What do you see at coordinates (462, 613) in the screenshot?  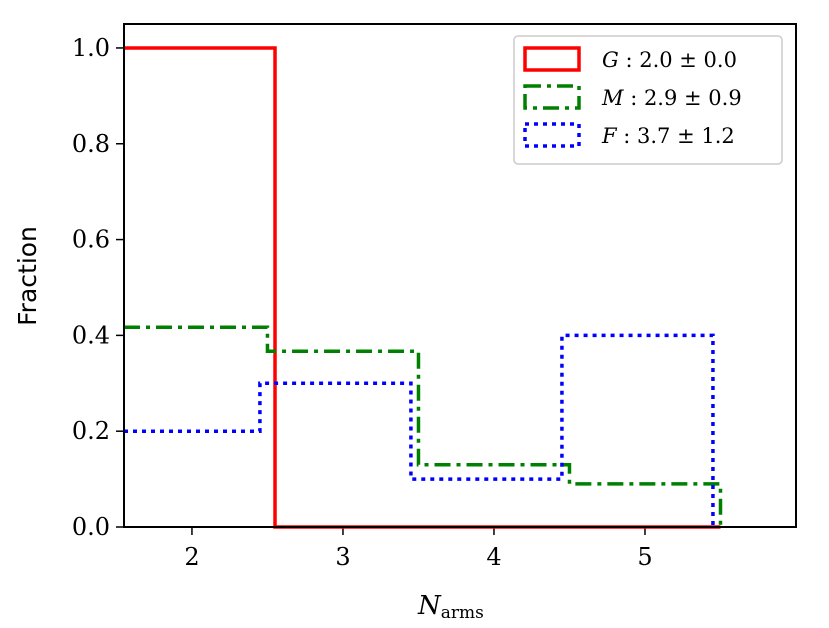 I see `x-axis-label-subscript: arms` at bounding box center [462, 613].